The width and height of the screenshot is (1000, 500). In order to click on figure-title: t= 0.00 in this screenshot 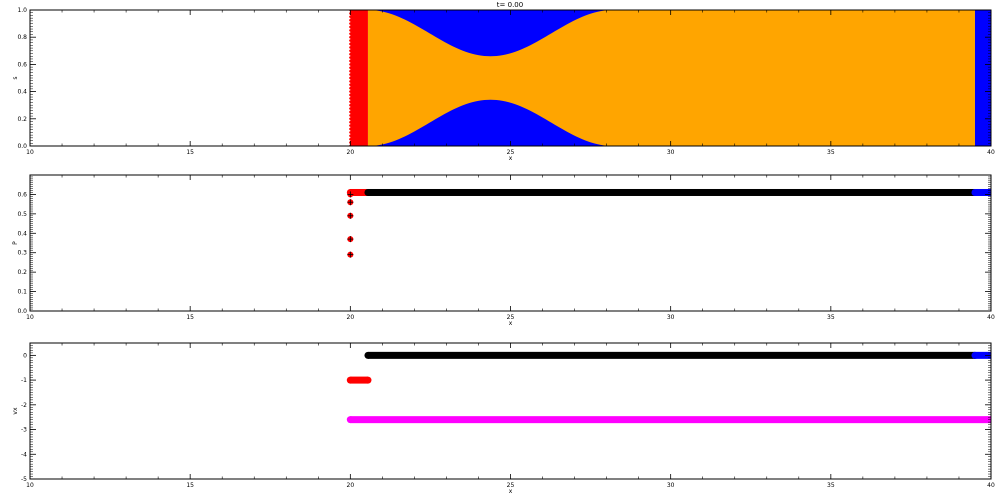, I will do `click(510, 5)`.